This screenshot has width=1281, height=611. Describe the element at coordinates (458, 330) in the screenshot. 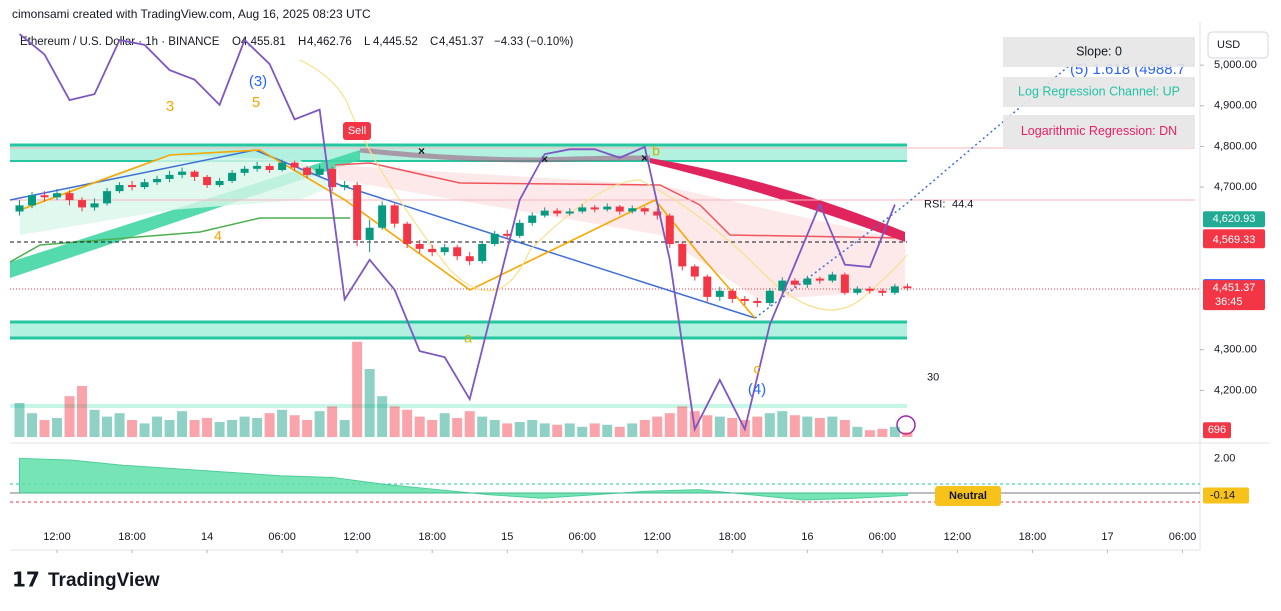

I see `demand-band` at that location.